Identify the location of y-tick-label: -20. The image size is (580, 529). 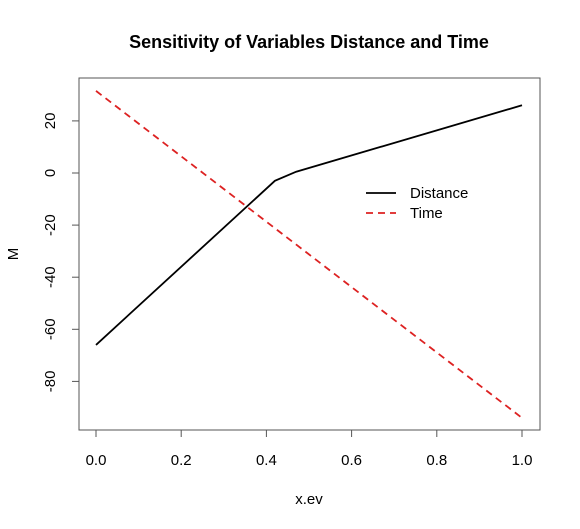
(50, 225).